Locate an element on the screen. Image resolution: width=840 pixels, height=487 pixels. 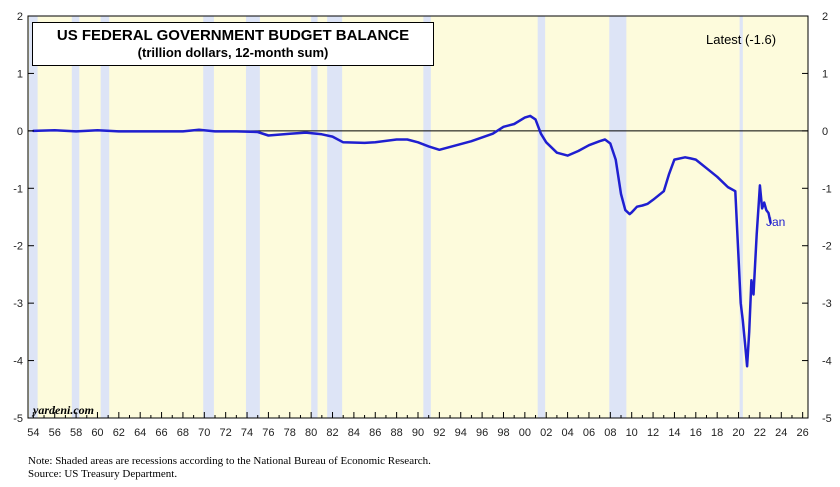
x-tick-label: 76 is located at coordinates (268, 433).